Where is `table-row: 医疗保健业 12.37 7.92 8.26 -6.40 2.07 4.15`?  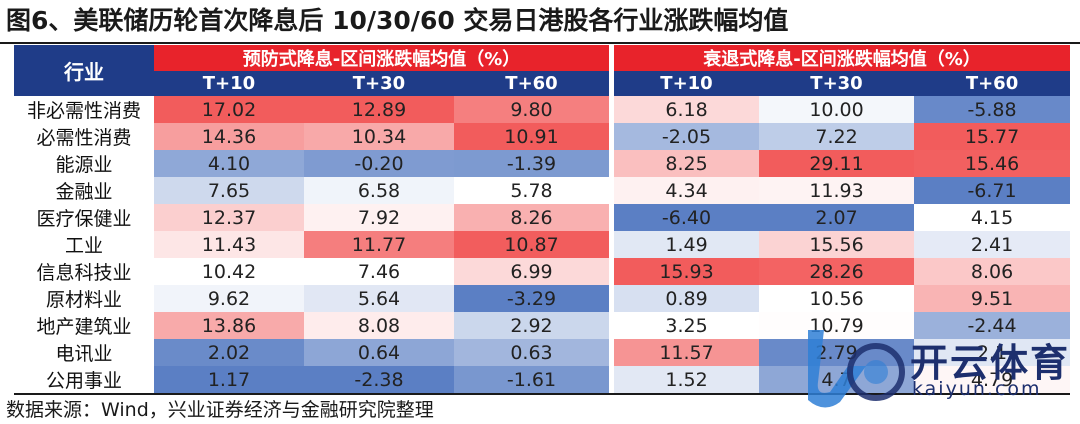
table-row: 医疗保健业 12.37 7.92 8.26 -6.40 2.07 4.15 is located at coordinates (542, 217).